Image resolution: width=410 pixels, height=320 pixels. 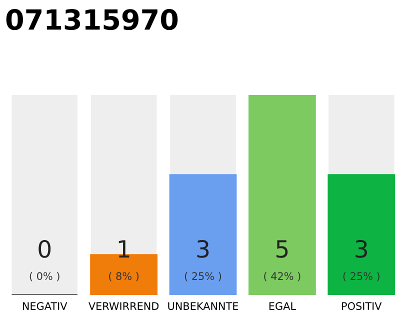 What do you see at coordinates (362, 306) in the screenshot?
I see `x-tick-label: POSITIV` at bounding box center [362, 306].